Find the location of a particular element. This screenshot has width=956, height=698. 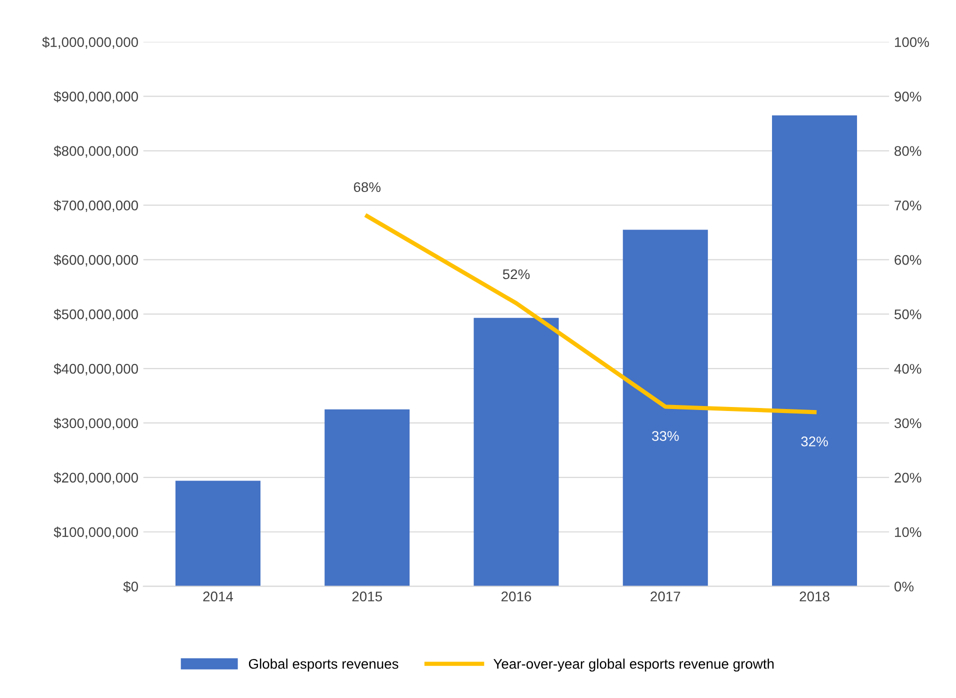

data-label: 32% is located at coordinates (814, 441).